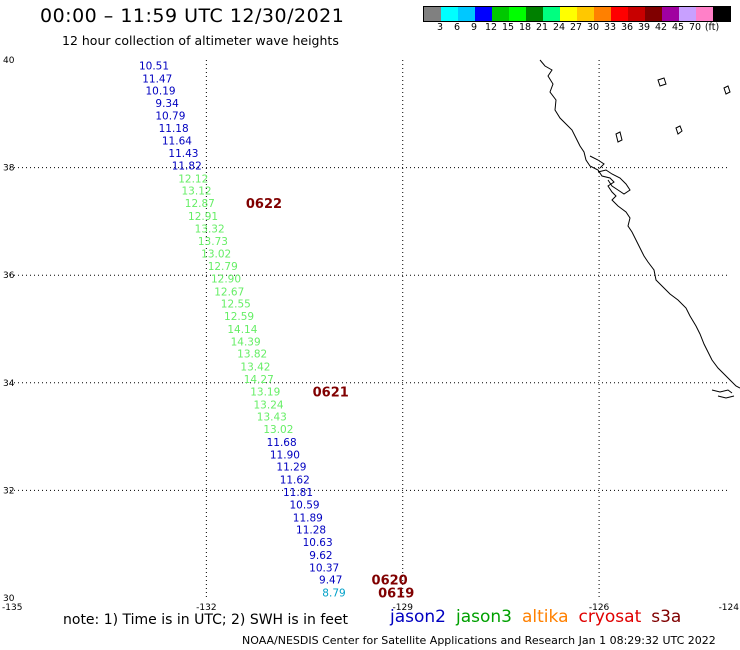 The image size is (740, 650). What do you see at coordinates (729, 608) in the screenshot?
I see `lon-tick-label: -124` at bounding box center [729, 608].